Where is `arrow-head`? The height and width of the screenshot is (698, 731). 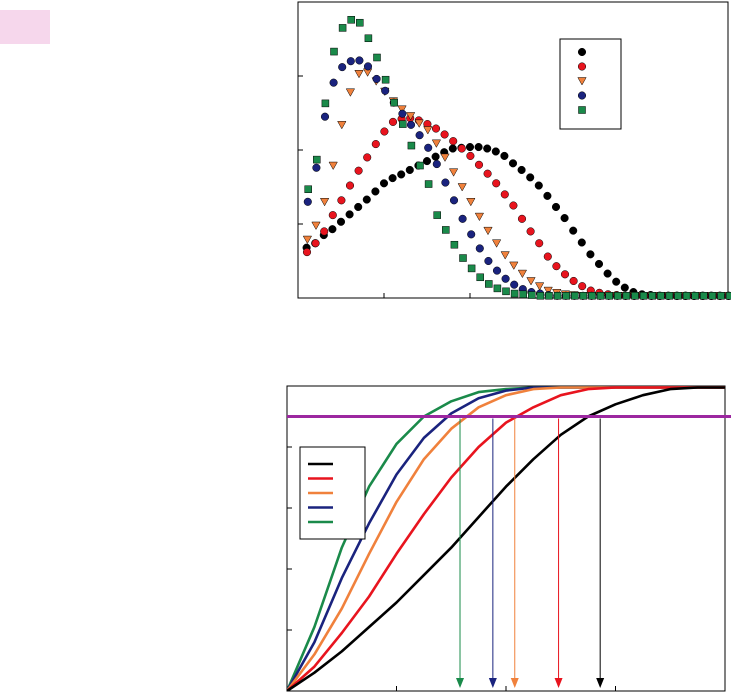 arrow-head is located at coordinates (460, 683).